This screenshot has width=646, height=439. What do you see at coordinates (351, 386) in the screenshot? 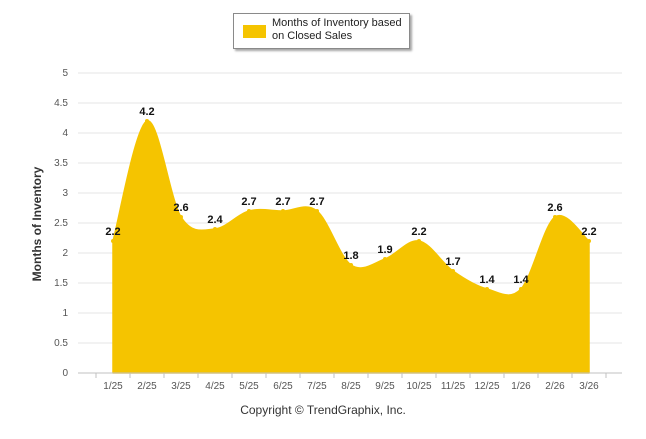
I see `x-tick-label: 8/25` at bounding box center [351, 386].